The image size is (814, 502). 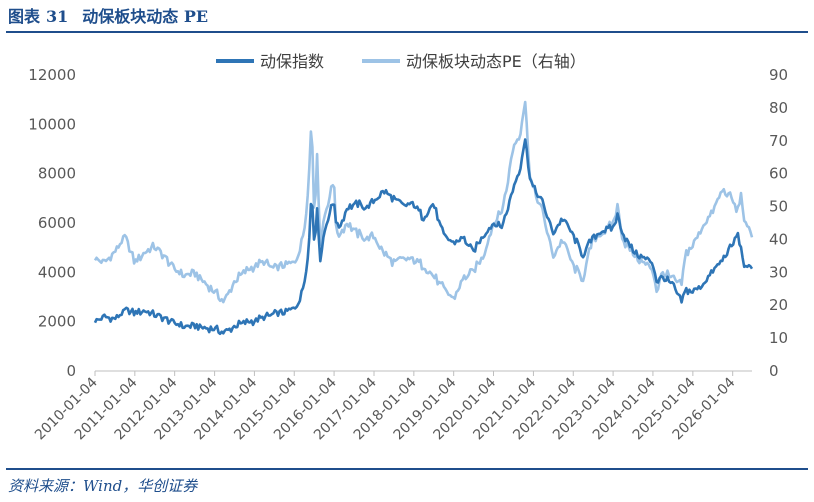 I want to click on y-right-tick-label: 80, so click(x=778, y=108).